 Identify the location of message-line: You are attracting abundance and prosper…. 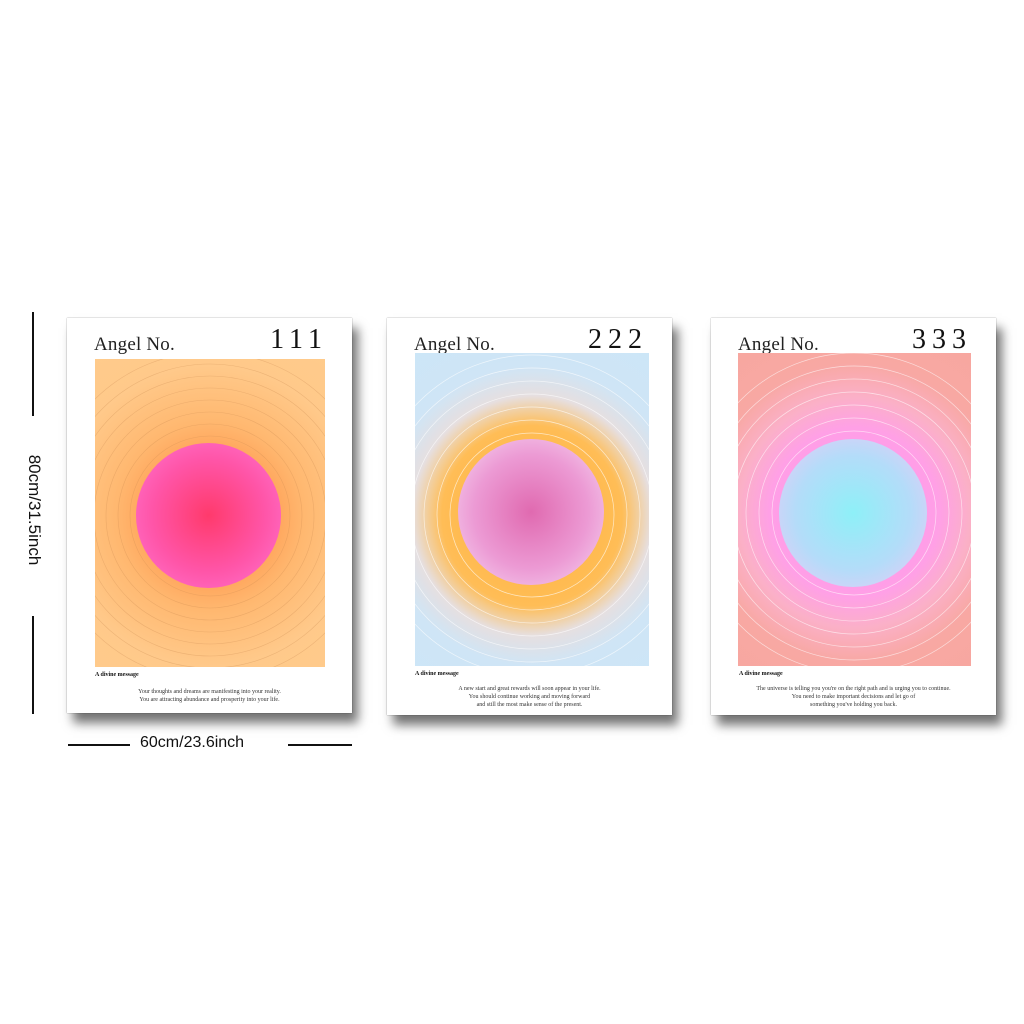
(209, 700).